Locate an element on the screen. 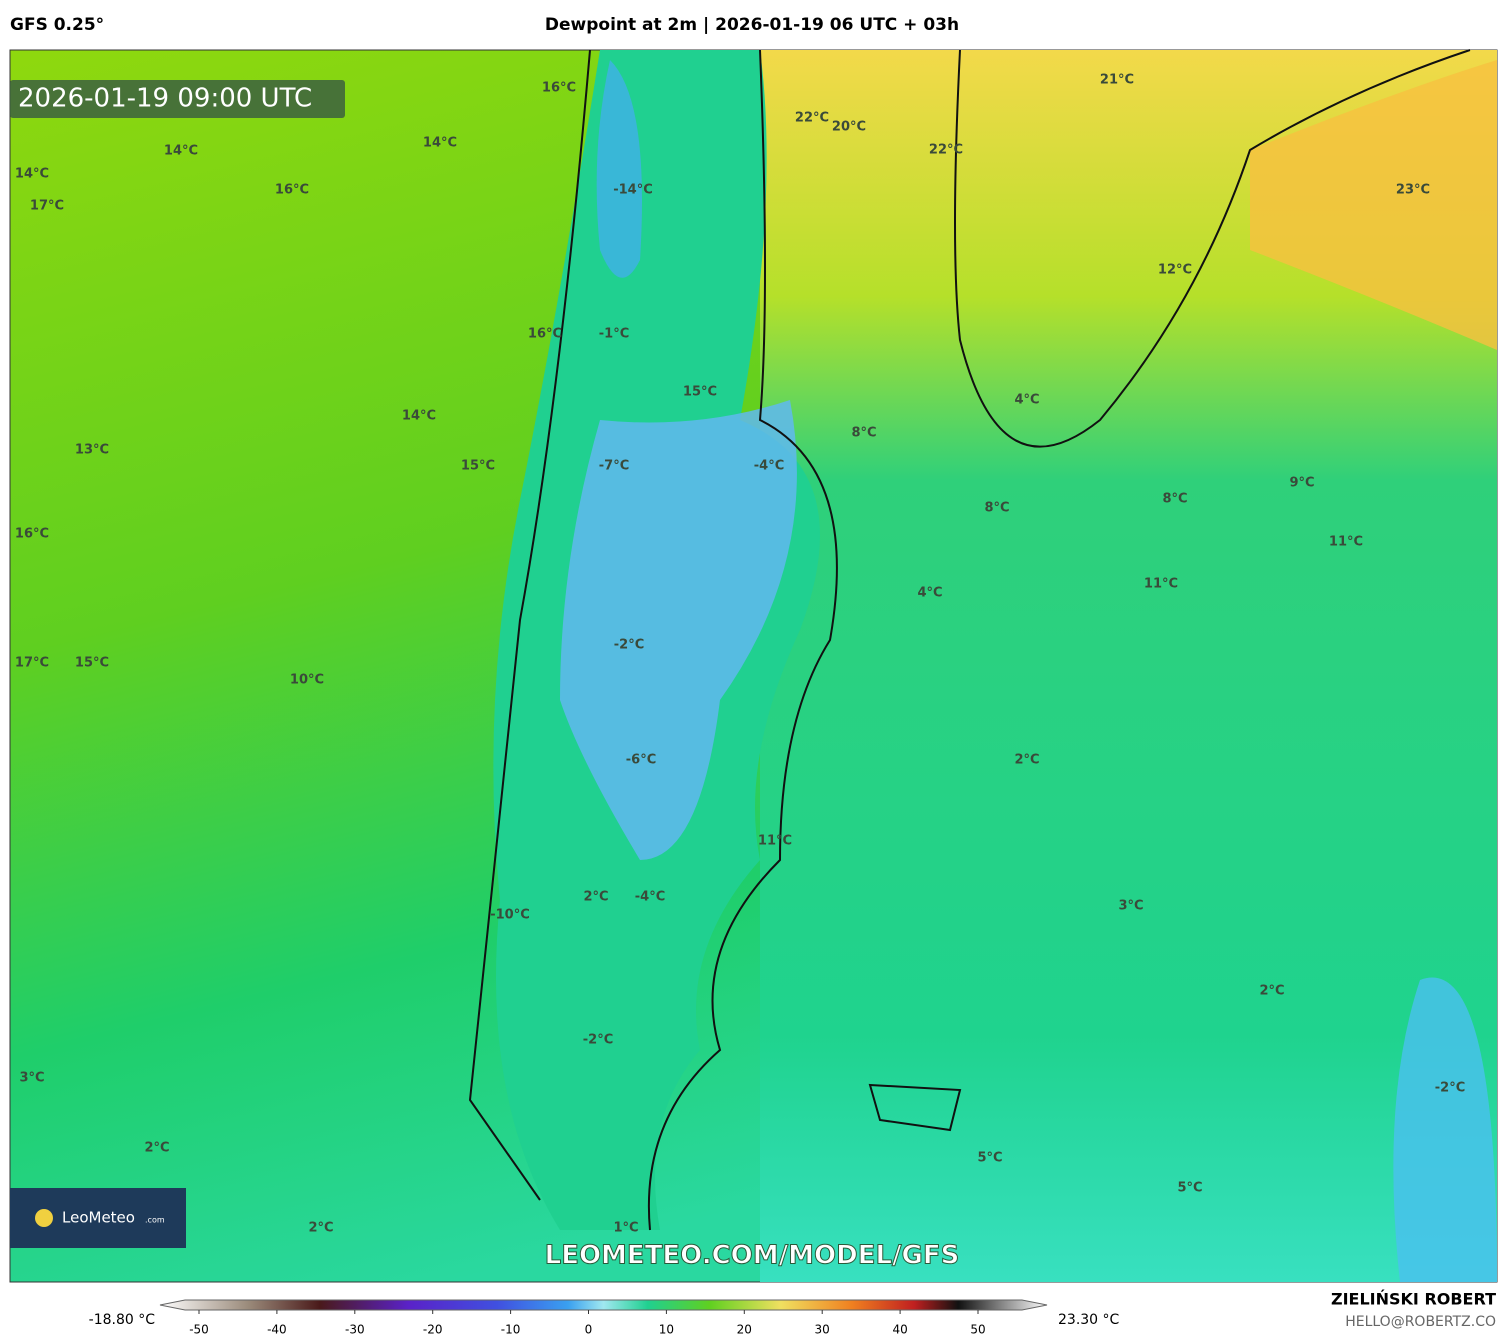 The image size is (1505, 1342). valid-time: 2026-01-19 09:00 UTC is located at coordinates (165, 99).